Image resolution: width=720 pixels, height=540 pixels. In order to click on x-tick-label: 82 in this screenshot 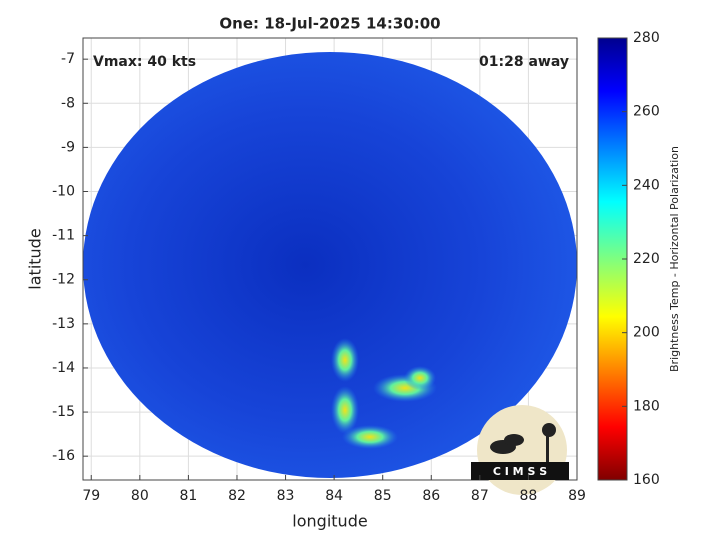, I will do `click(237, 496)`.